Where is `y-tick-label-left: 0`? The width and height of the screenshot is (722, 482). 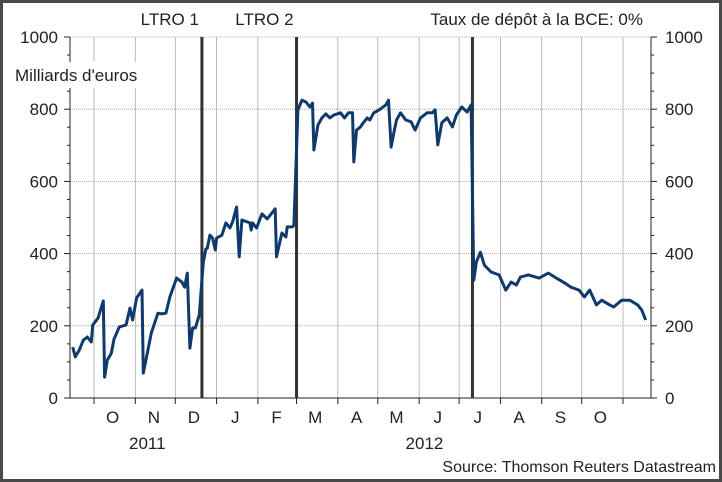
y-tick-label-left: 0 is located at coordinates (53, 398).